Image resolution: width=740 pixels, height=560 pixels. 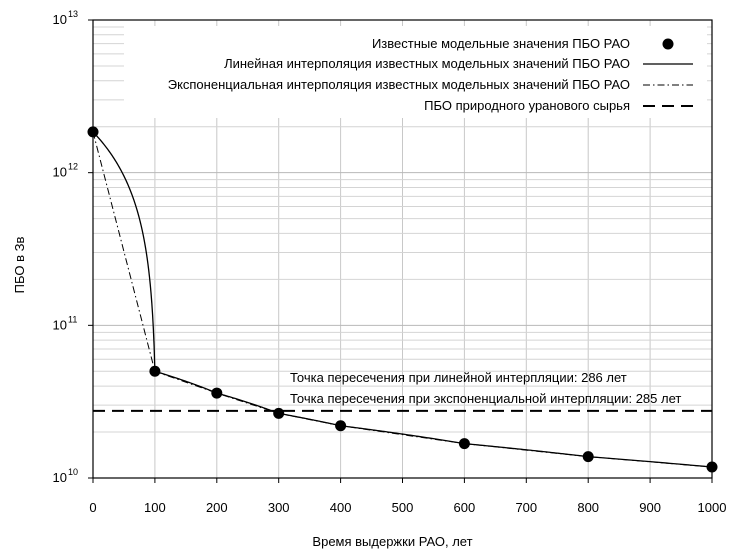 I want to click on legend-marker-symbol, so click(x=668, y=44).